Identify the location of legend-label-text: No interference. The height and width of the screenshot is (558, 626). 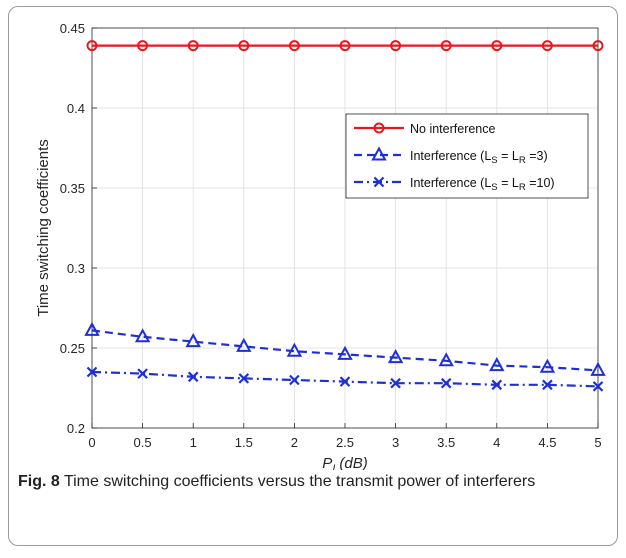
(453, 129).